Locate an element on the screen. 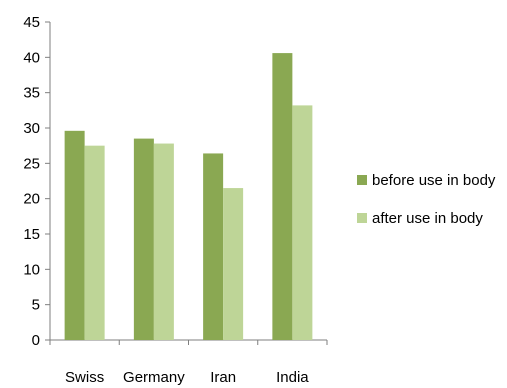  legend-label-before: before use in body is located at coordinates (434, 180).